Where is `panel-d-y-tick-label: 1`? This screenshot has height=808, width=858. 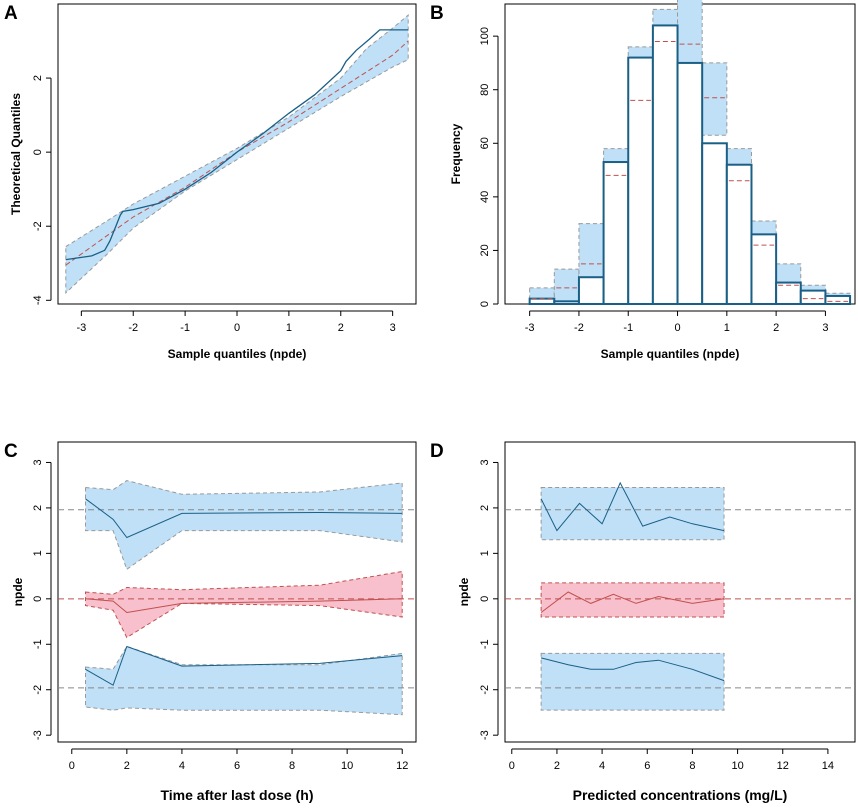
panel-d-y-tick-label: 1 is located at coordinates (485, 553).